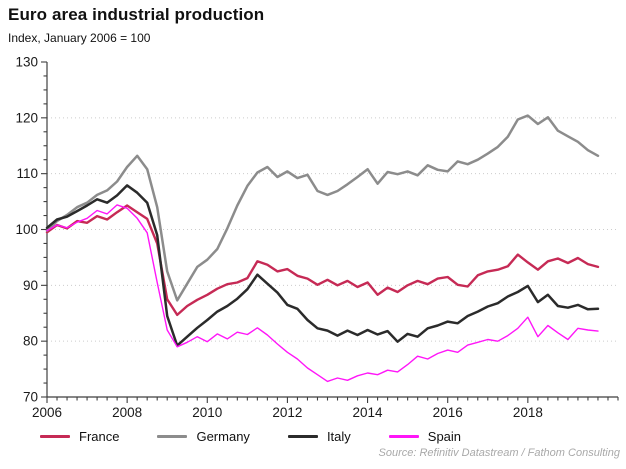 The width and height of the screenshot is (626, 469). What do you see at coordinates (127, 412) in the screenshot?
I see `x-tick-label: 2008` at bounding box center [127, 412].